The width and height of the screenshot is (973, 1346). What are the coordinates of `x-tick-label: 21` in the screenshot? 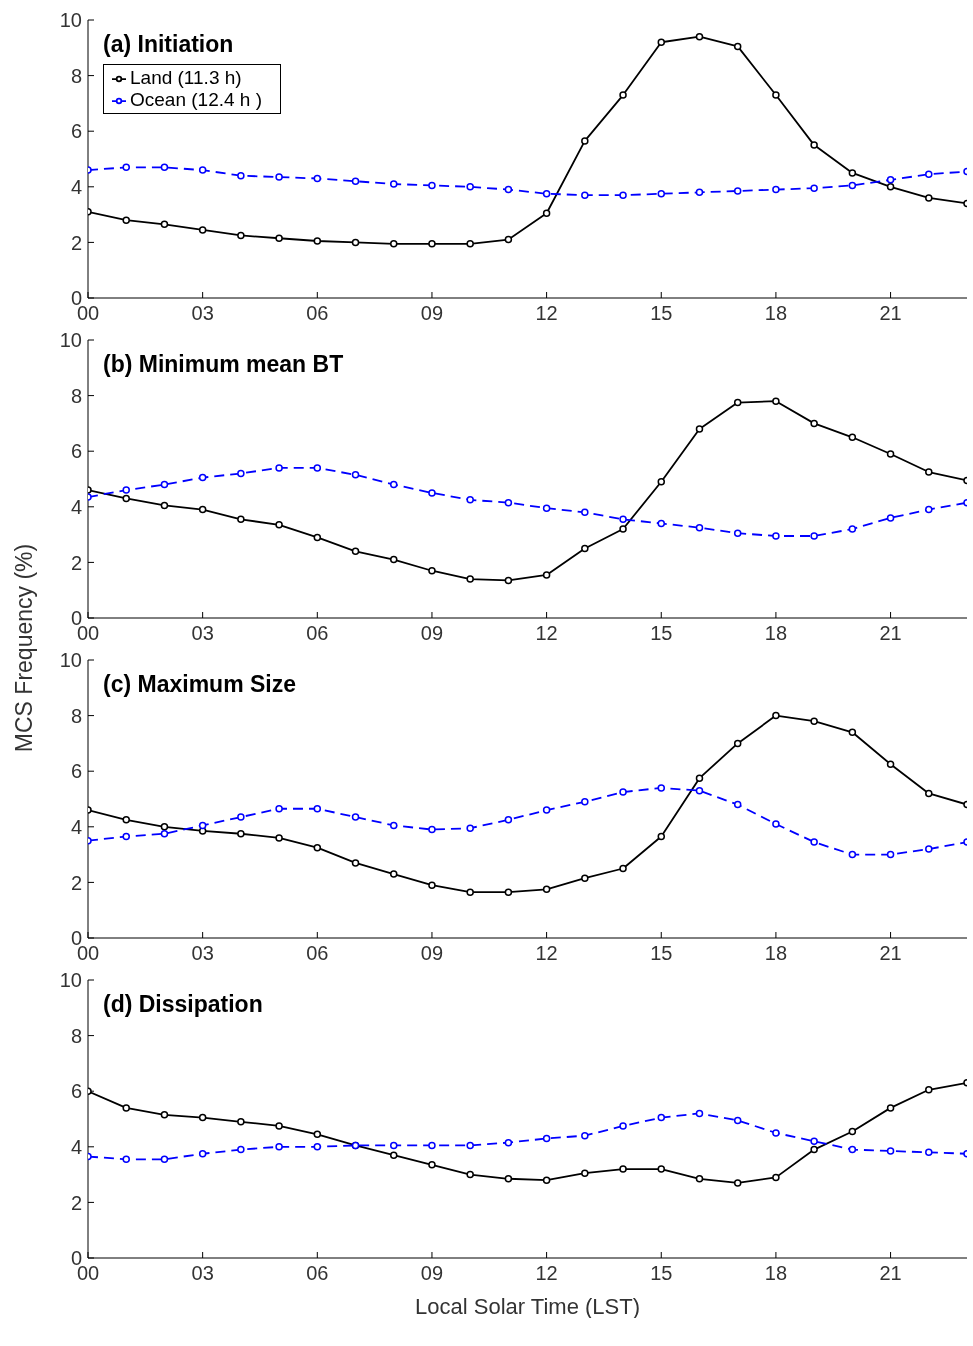 It's located at (890, 633).